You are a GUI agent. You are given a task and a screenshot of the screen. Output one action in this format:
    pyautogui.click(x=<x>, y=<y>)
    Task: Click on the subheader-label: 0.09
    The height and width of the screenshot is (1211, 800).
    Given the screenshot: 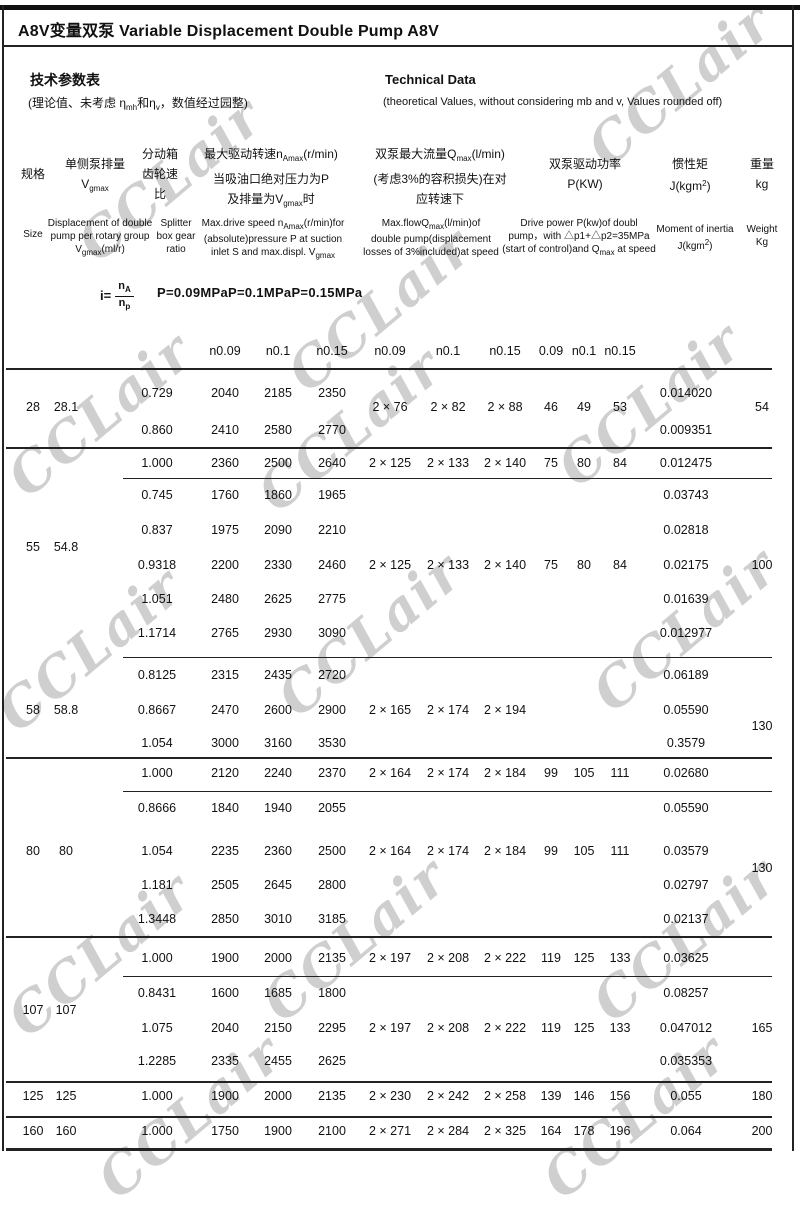 What is the action you would take?
    pyautogui.click(x=551, y=351)
    